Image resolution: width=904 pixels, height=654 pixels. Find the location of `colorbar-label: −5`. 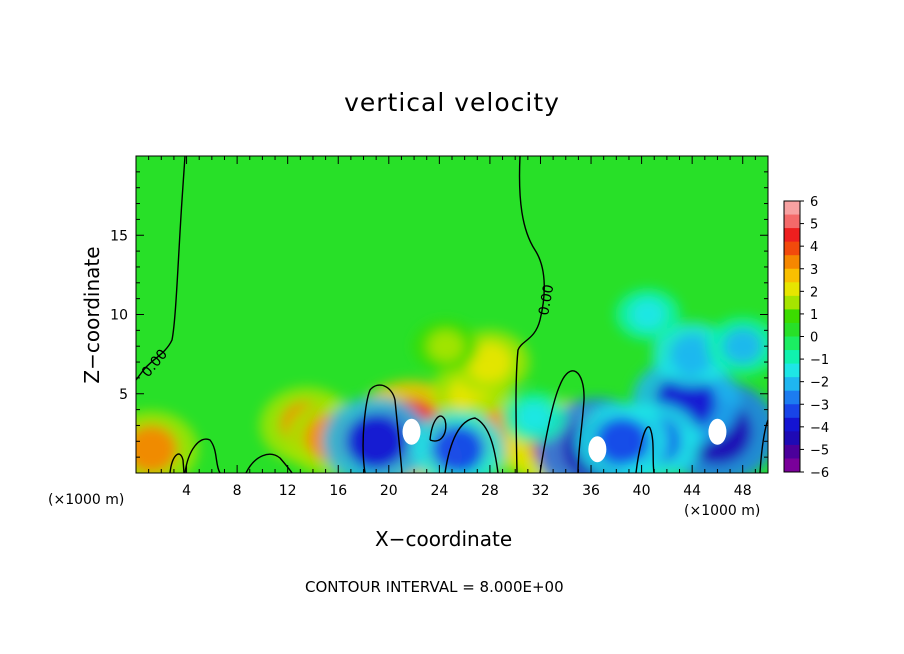

colorbar-label: −5 is located at coordinates (819, 450).